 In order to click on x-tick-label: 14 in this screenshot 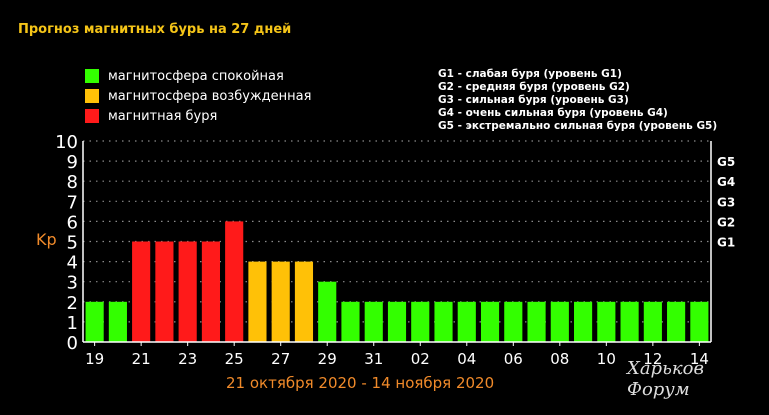, I will do `click(699, 359)`.